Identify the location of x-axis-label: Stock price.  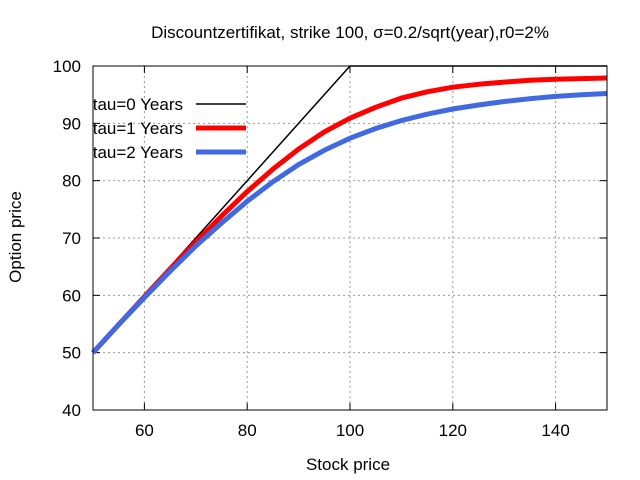
(348, 464).